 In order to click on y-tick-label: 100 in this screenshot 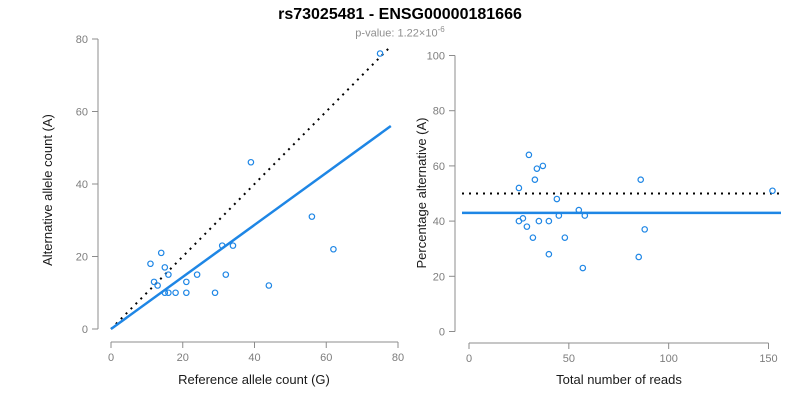, I will do `click(436, 57)`.